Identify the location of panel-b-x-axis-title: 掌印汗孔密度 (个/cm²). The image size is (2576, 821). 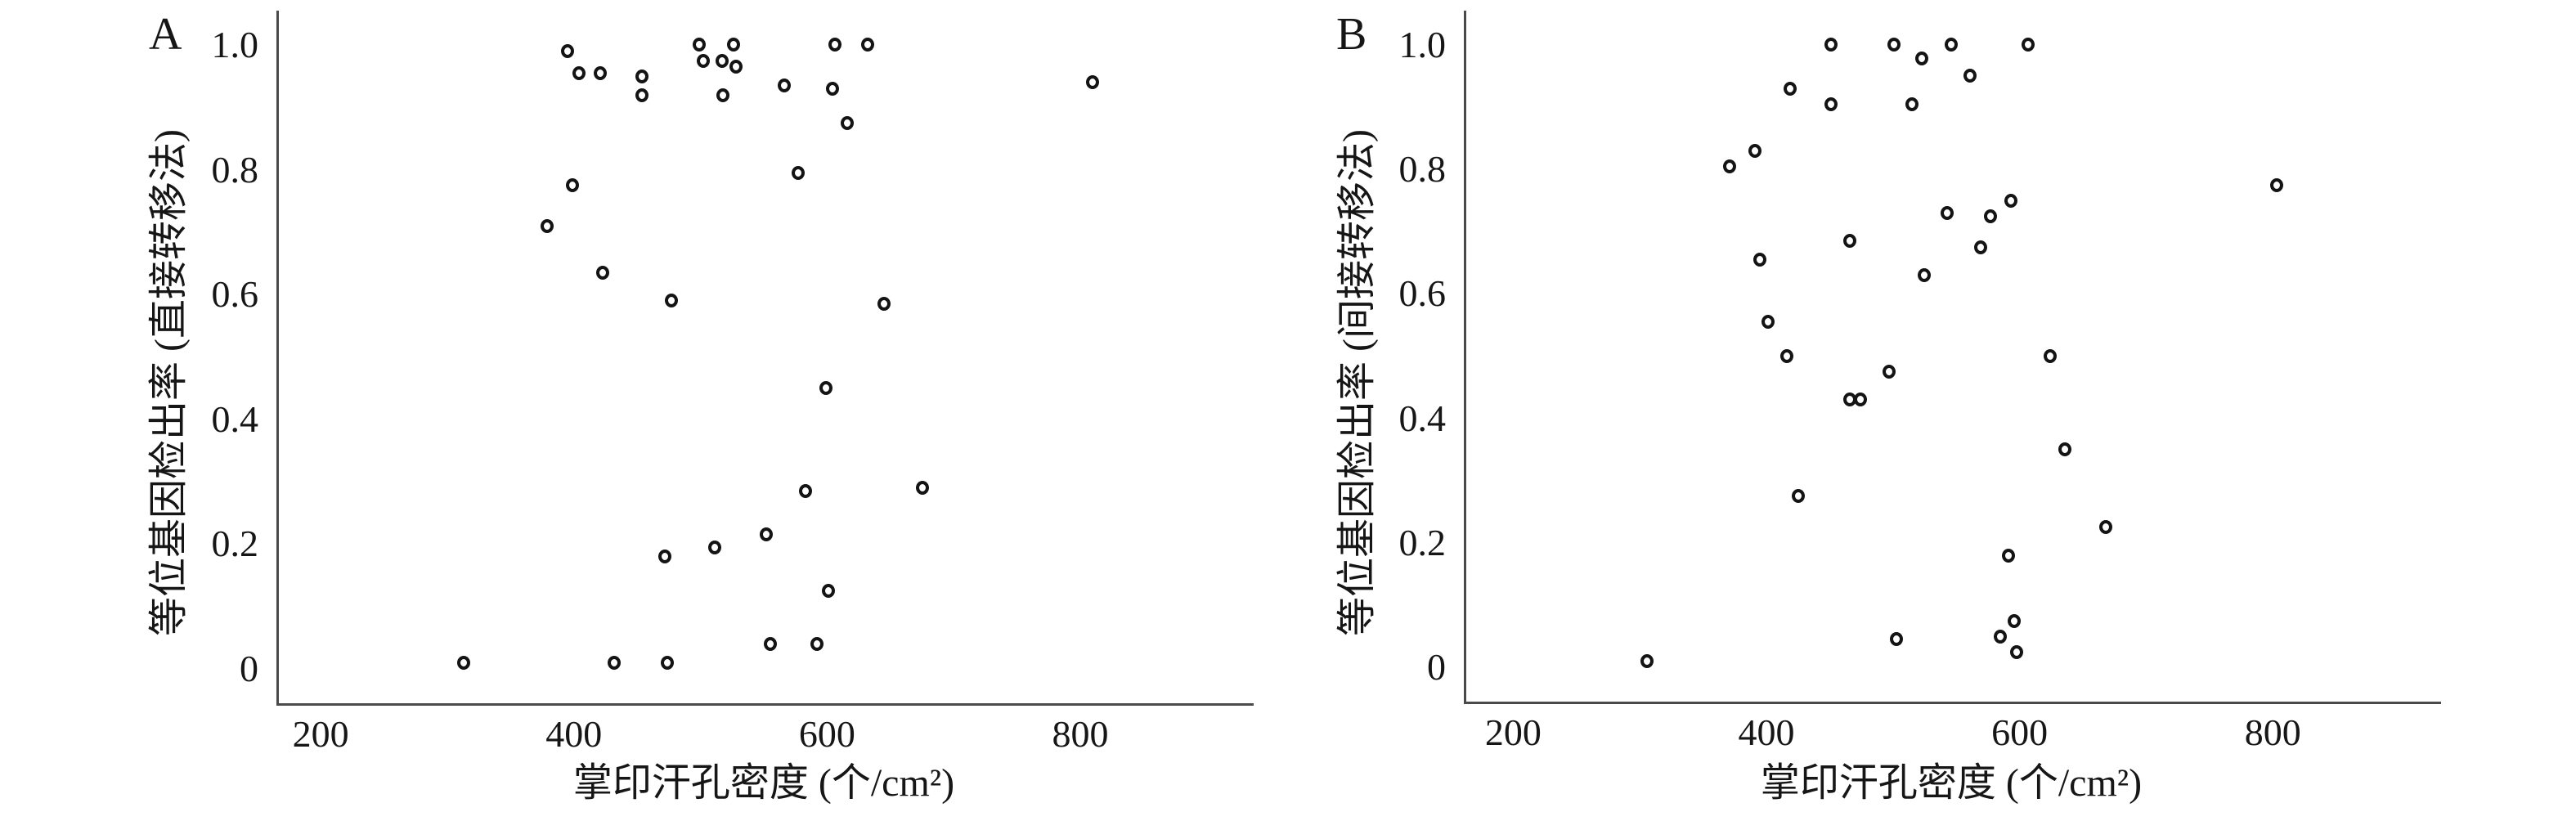
(1951, 783).